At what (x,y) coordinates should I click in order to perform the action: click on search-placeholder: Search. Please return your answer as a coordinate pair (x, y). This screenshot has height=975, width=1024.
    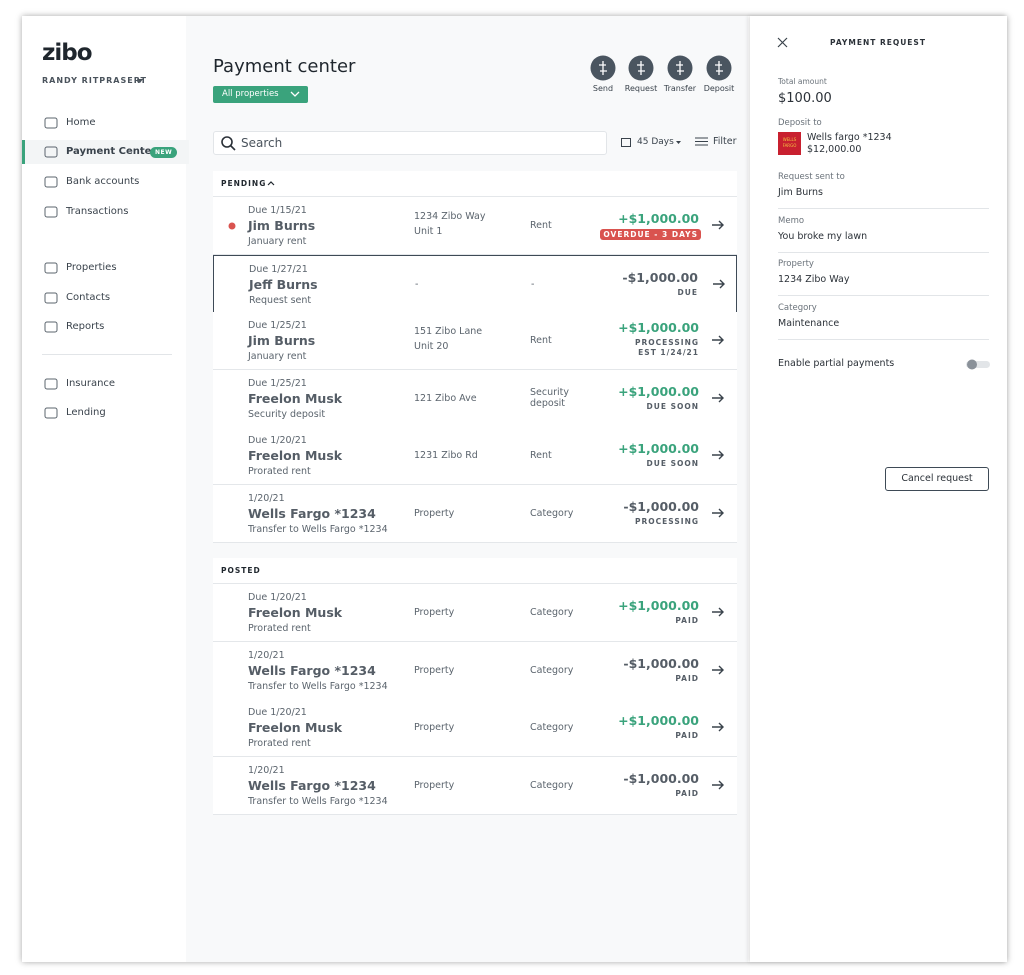
    Looking at the image, I should click on (262, 143).